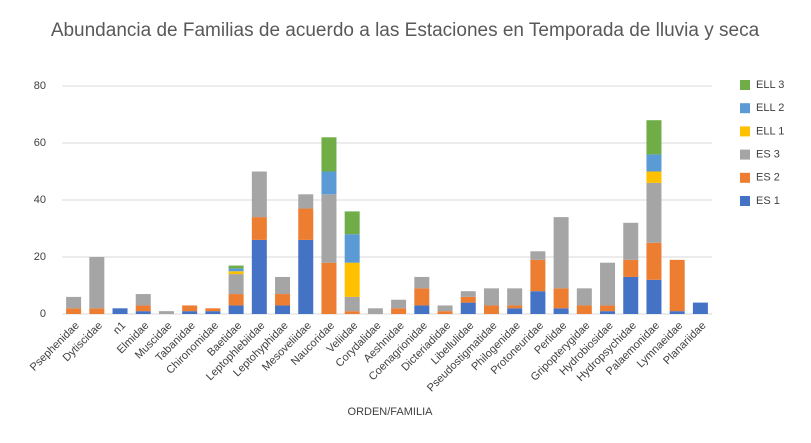 The image size is (811, 443). Describe the element at coordinates (119, 328) in the screenshot. I see `x-tick-label: n1` at that location.